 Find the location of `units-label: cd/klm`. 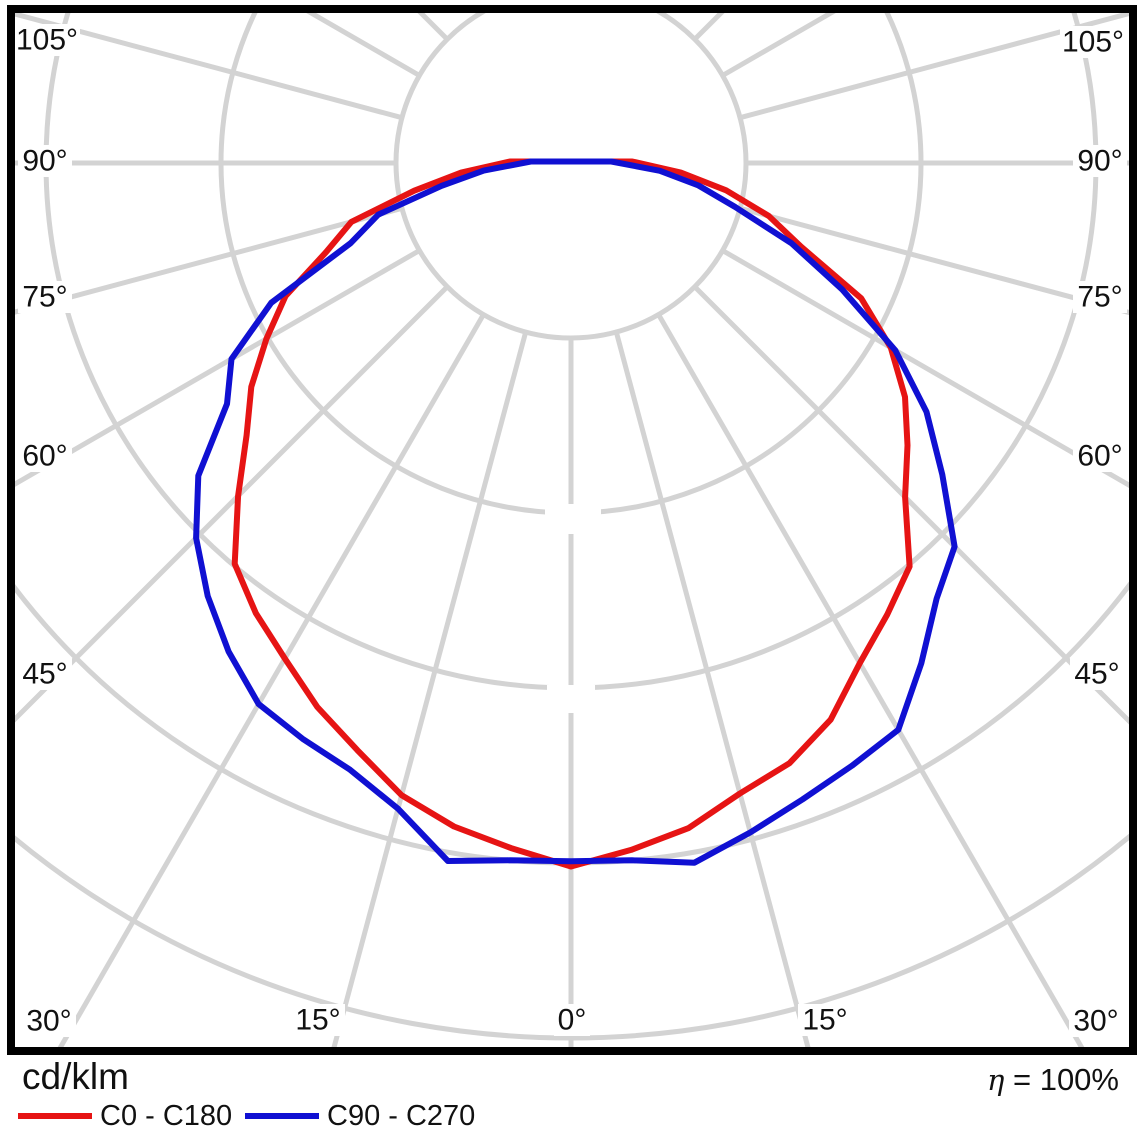

units-label: cd/klm is located at coordinates (75, 1076).